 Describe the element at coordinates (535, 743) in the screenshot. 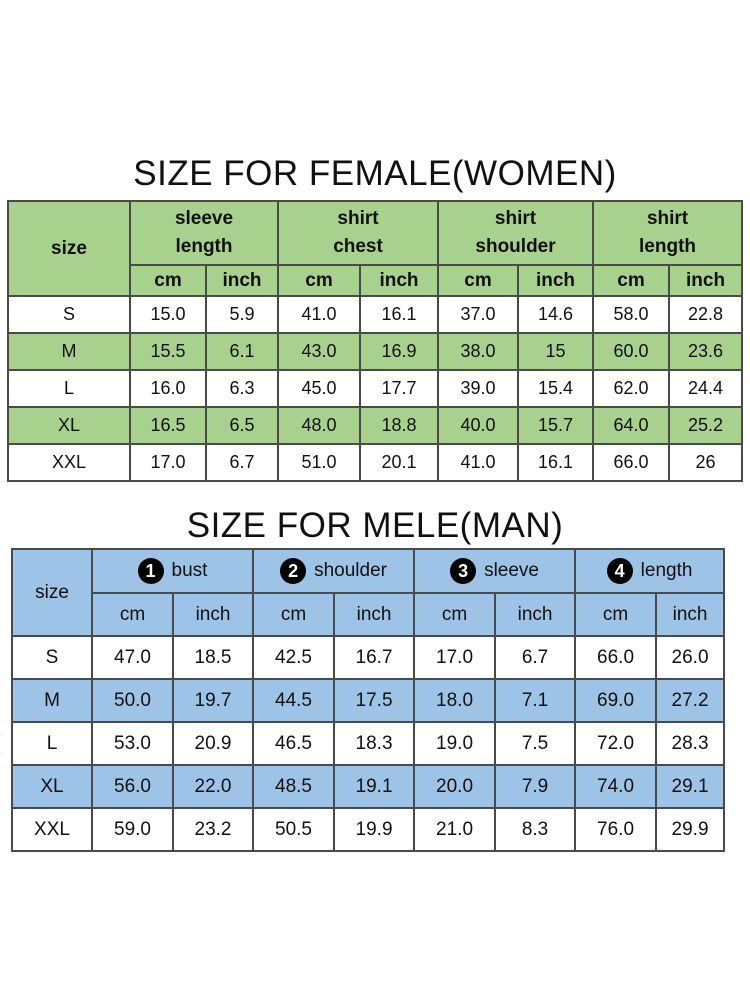

I see `value-cell: 7.5` at that location.